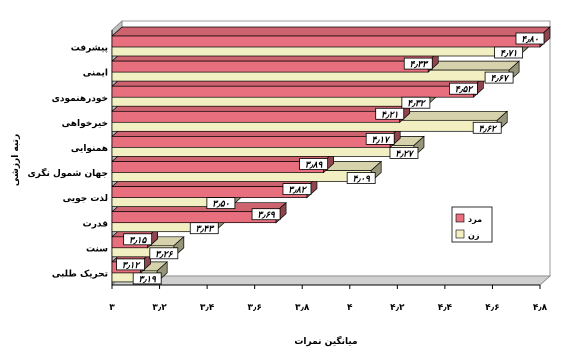 The width and height of the screenshot is (566, 354). I want to click on x-tick-label: ۳, so click(112, 308).